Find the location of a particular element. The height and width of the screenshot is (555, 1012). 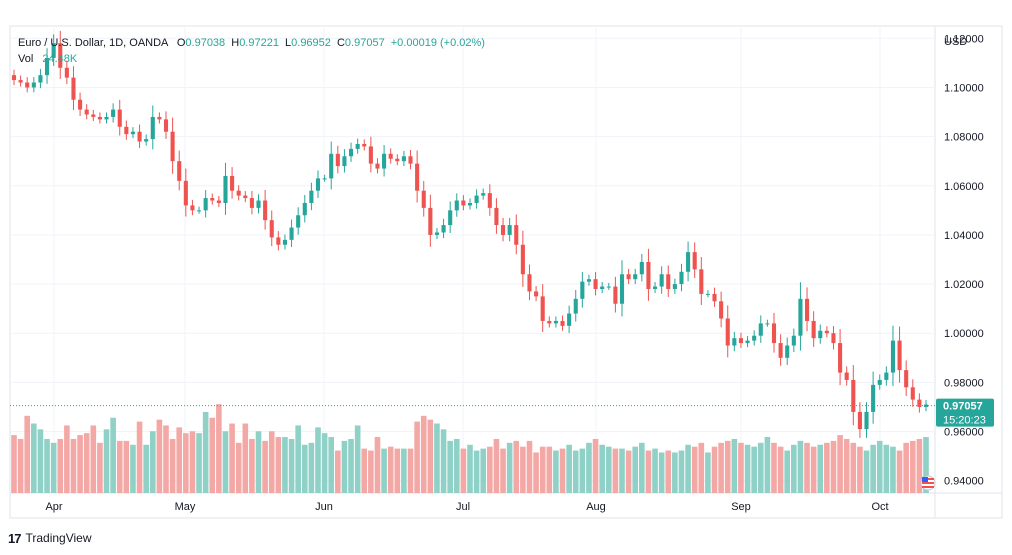

price-tick-label: 1.06000 is located at coordinates (964, 187).